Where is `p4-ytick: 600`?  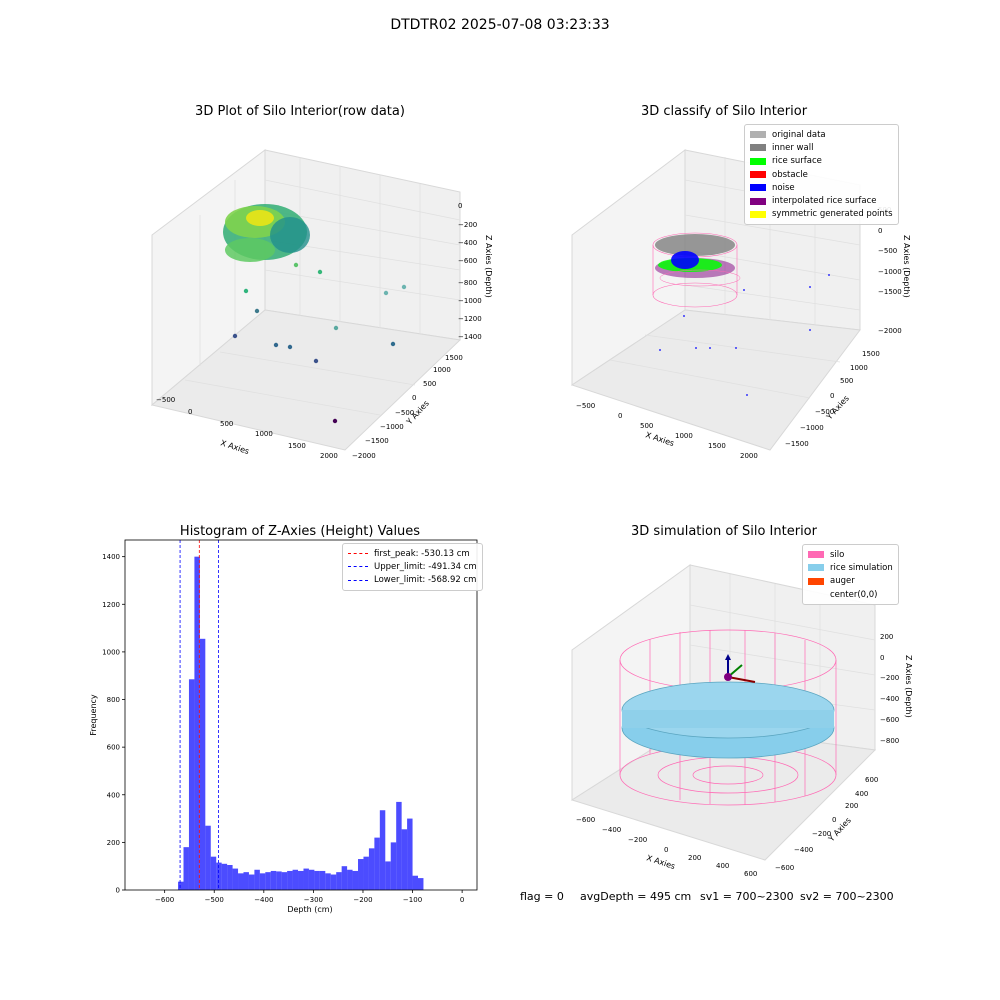
p4-ytick: 600 is located at coordinates (871, 780).